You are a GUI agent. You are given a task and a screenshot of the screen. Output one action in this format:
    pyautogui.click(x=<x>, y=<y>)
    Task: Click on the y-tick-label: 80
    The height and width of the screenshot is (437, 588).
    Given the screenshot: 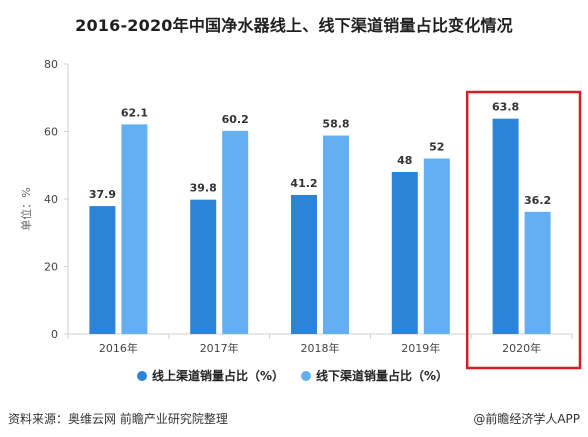 What is the action you would take?
    pyautogui.click(x=51, y=64)
    